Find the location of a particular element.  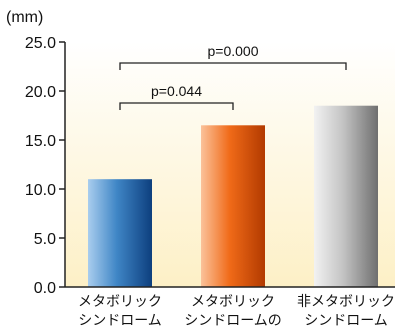

y-tick-label: 5.0 is located at coordinates (45, 239).